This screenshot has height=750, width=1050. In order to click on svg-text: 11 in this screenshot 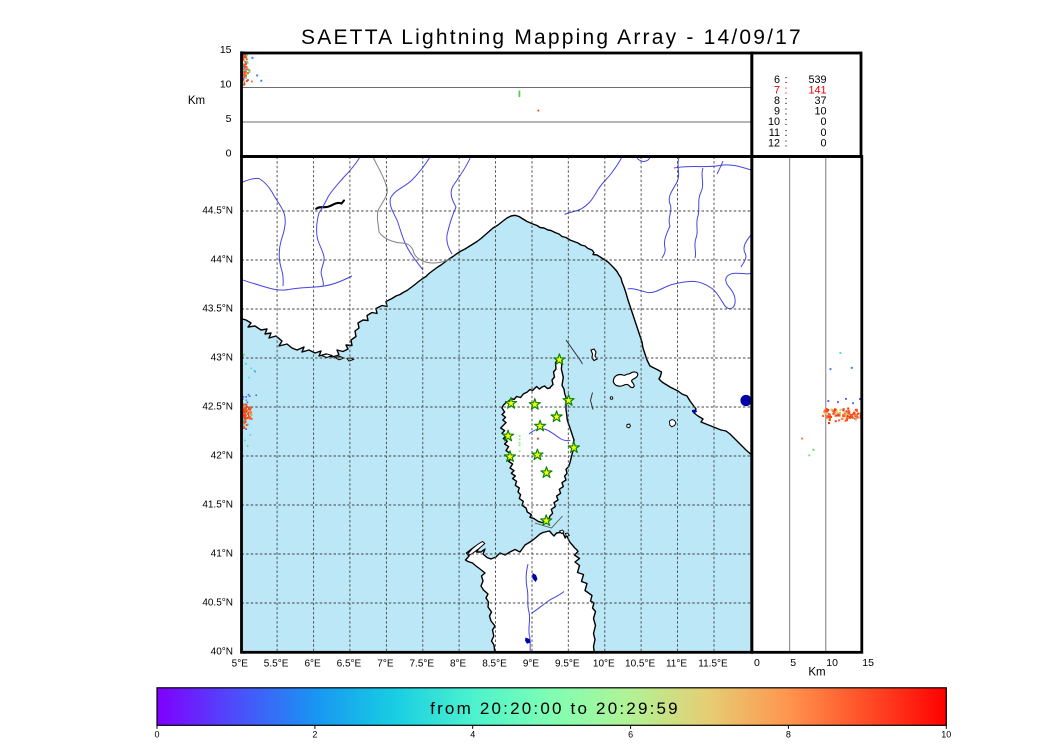, I will do `click(774, 133)`.